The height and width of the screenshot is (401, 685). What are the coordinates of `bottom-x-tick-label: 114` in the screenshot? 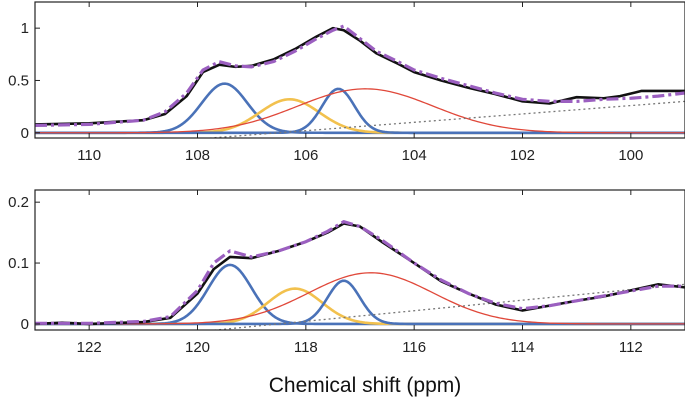 It's located at (523, 347).